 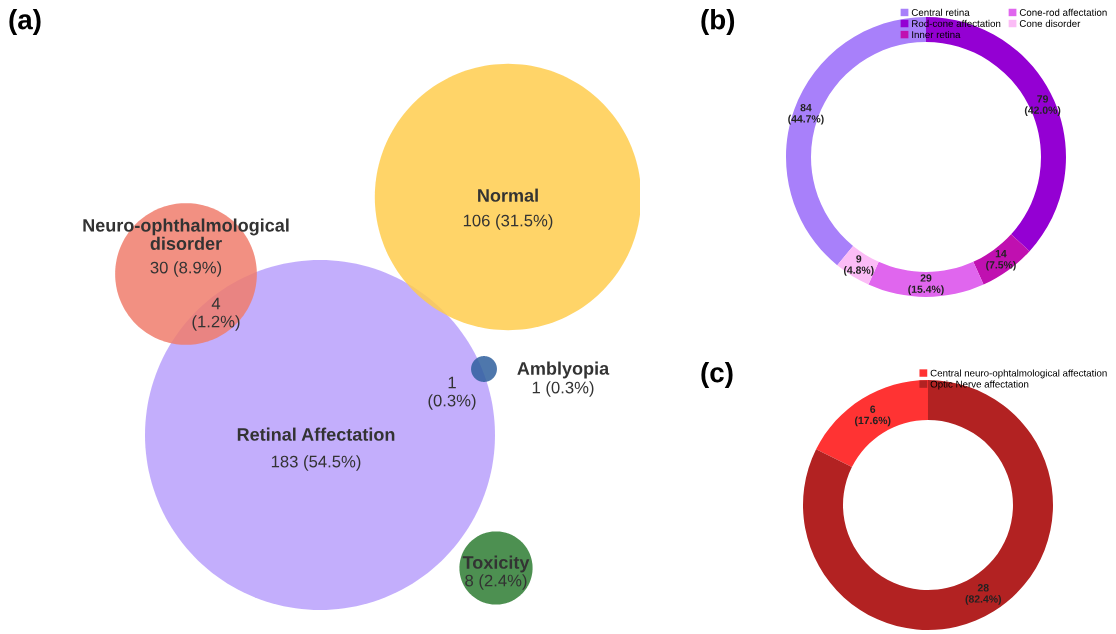 I want to click on data-label: 1 (0.3%), so click(x=563, y=389).